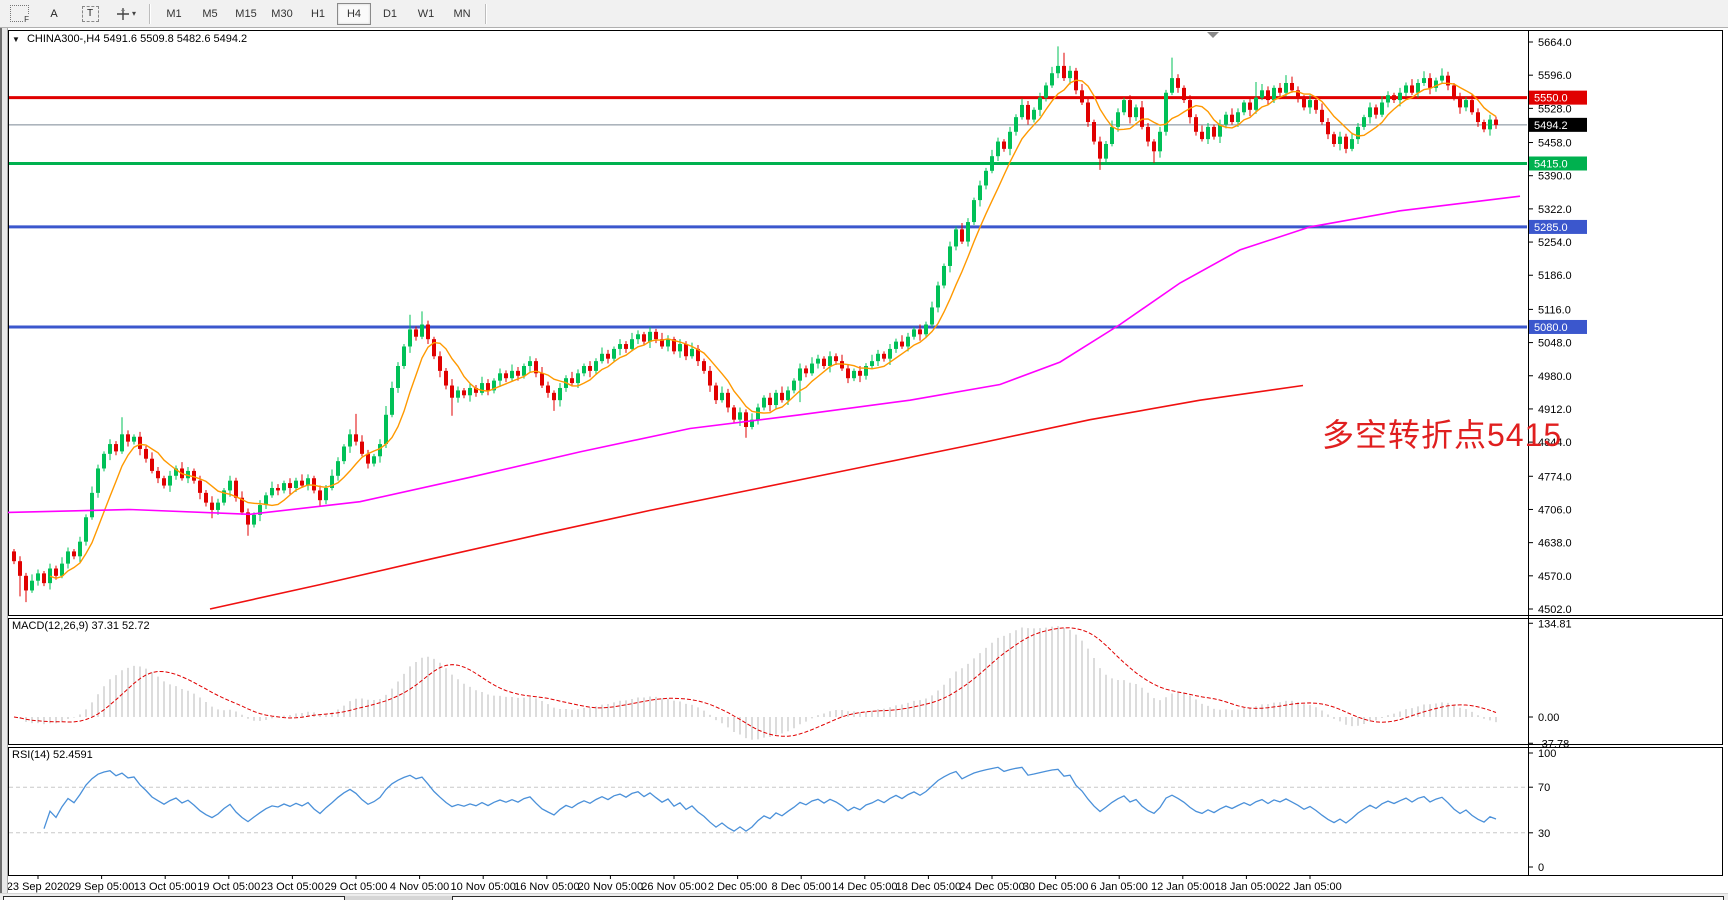 This screenshot has width=1728, height=900. I want to click on timeframe-m15-button: M15, so click(246, 13).